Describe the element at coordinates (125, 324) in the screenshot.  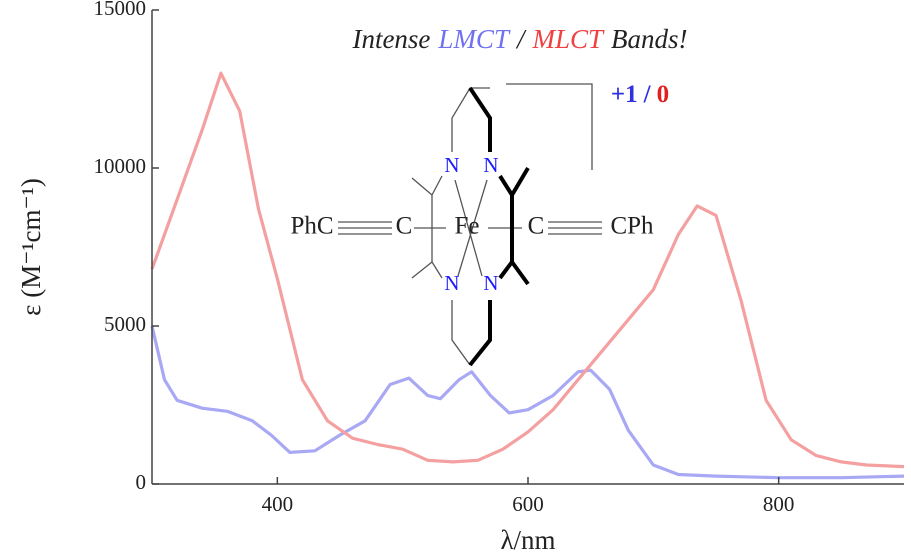
I see `y-tick-label: 5000` at that location.